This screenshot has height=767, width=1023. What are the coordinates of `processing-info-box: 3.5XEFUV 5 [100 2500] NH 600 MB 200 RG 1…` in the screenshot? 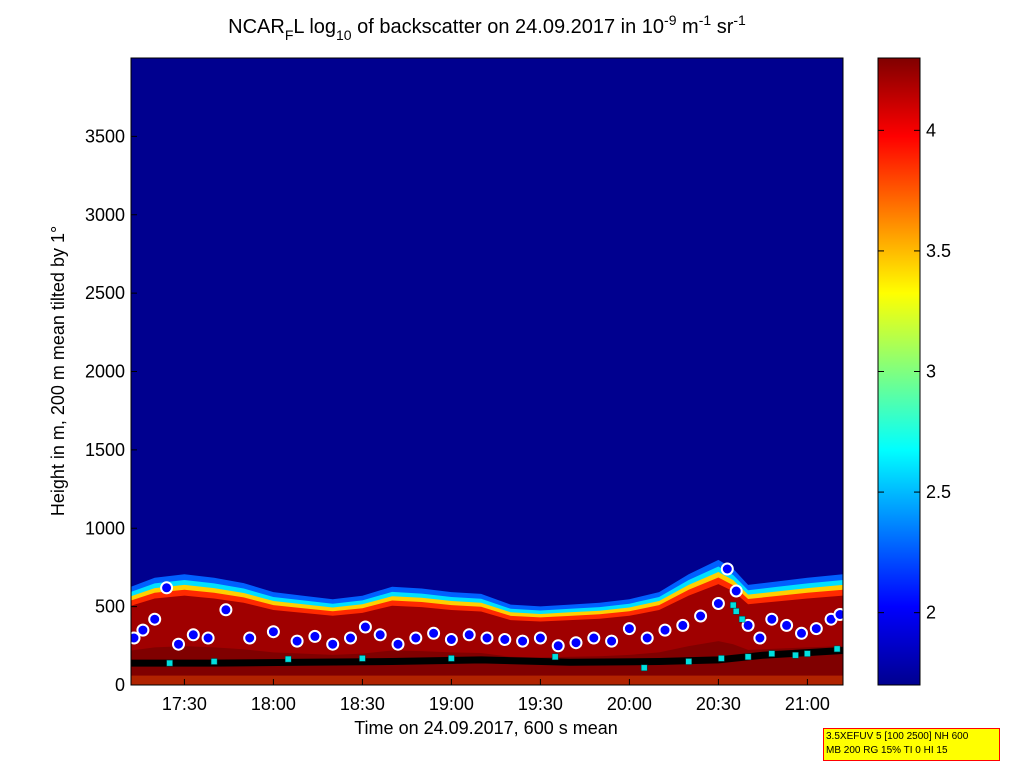 It's located at (911, 744).